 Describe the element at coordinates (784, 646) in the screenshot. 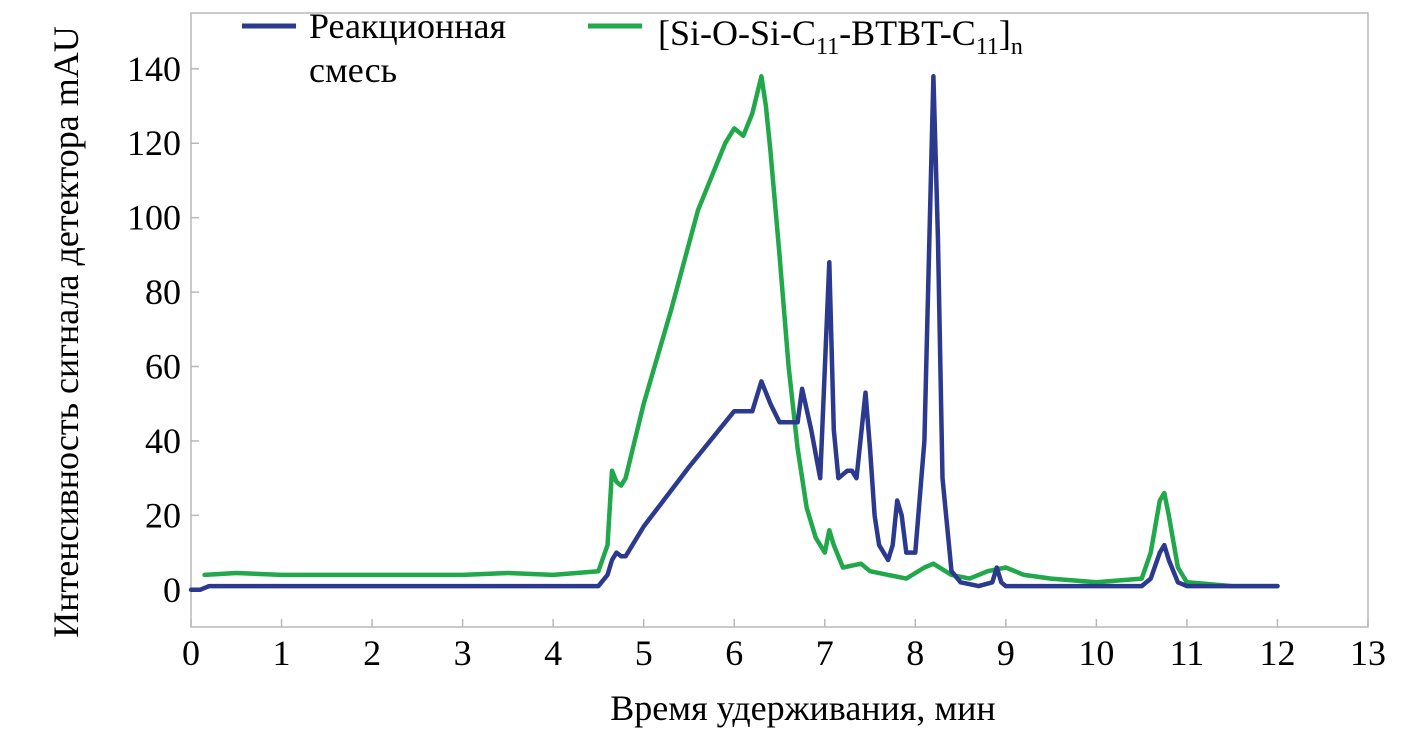

I see `x-axis-ticks: 0 1 2 3 4 5 6 7 8 9 10 11 12 13` at that location.